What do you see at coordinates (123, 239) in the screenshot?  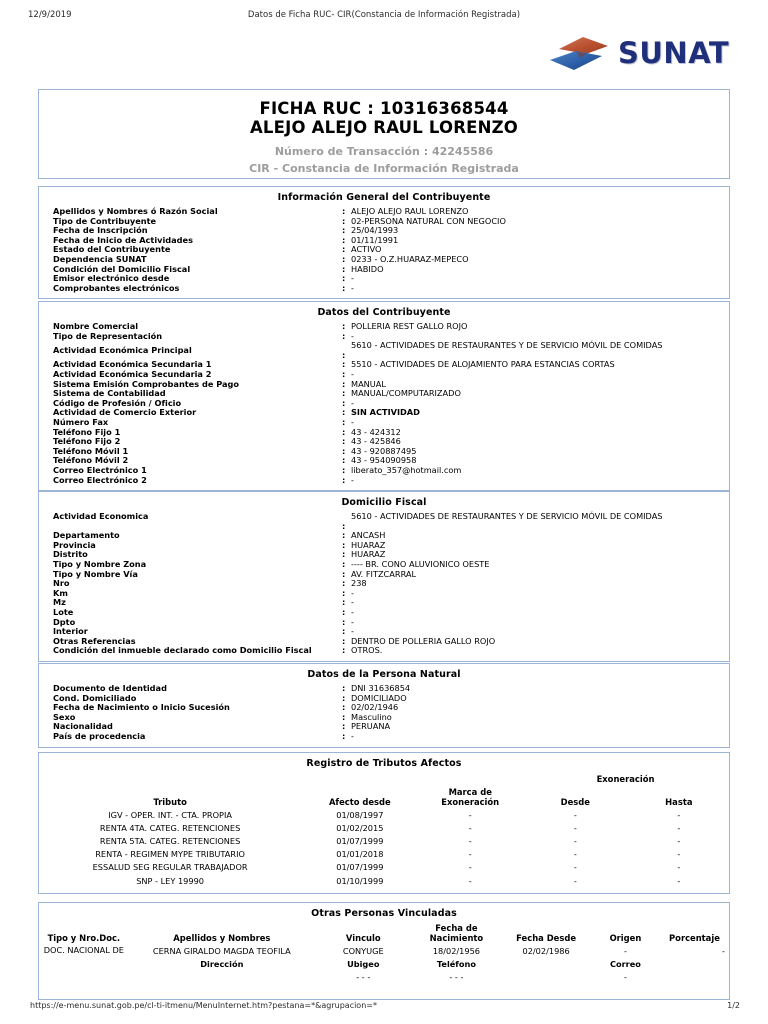 I see `field-label: Fecha de Inicio de Actividades` at bounding box center [123, 239].